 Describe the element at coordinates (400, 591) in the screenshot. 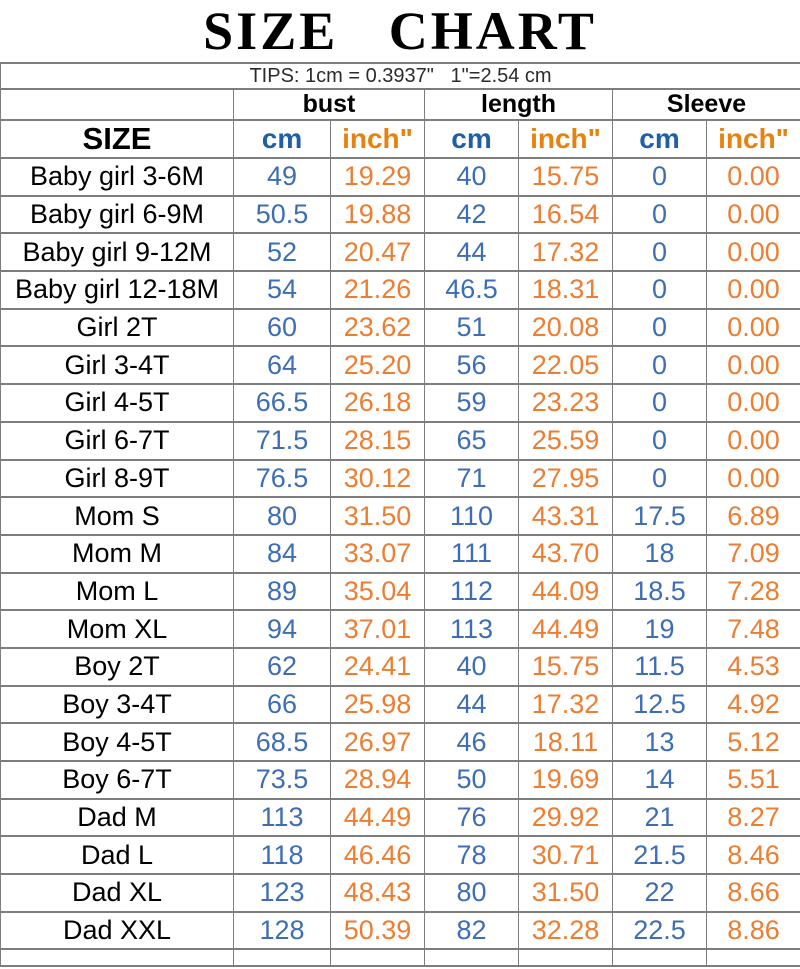

I see `table-row: Mom L 89 35.04 112 44.09 18.5 7.28` at that location.